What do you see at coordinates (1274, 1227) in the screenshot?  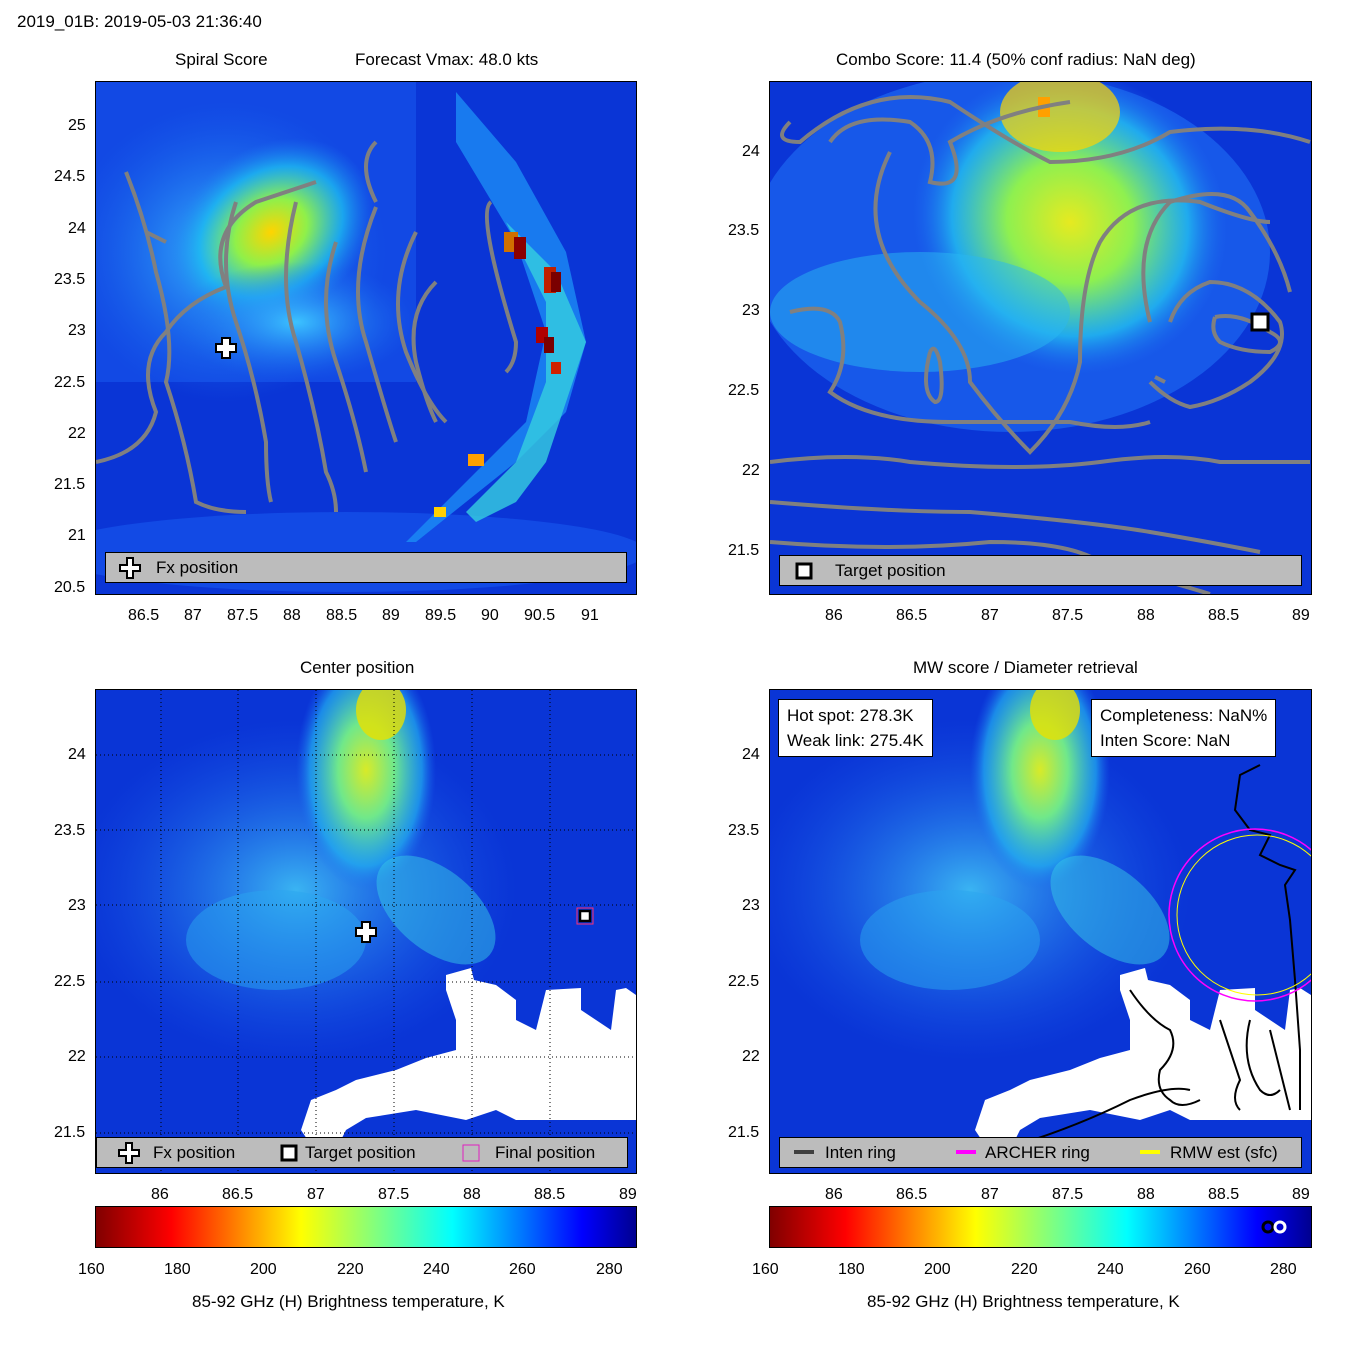 I see `ring-markers-icon` at bounding box center [1274, 1227].